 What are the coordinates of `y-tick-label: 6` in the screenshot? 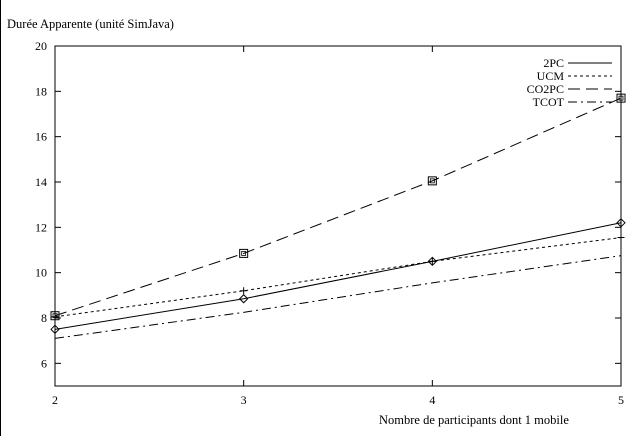 It's located at (44, 363).